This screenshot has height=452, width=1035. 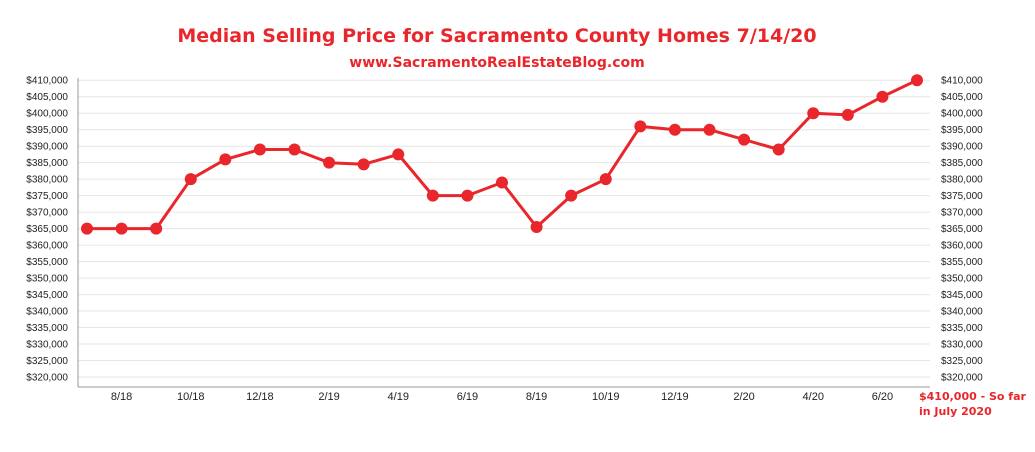 I want to click on y-tick-label-left: $370,000, so click(x=47, y=213).